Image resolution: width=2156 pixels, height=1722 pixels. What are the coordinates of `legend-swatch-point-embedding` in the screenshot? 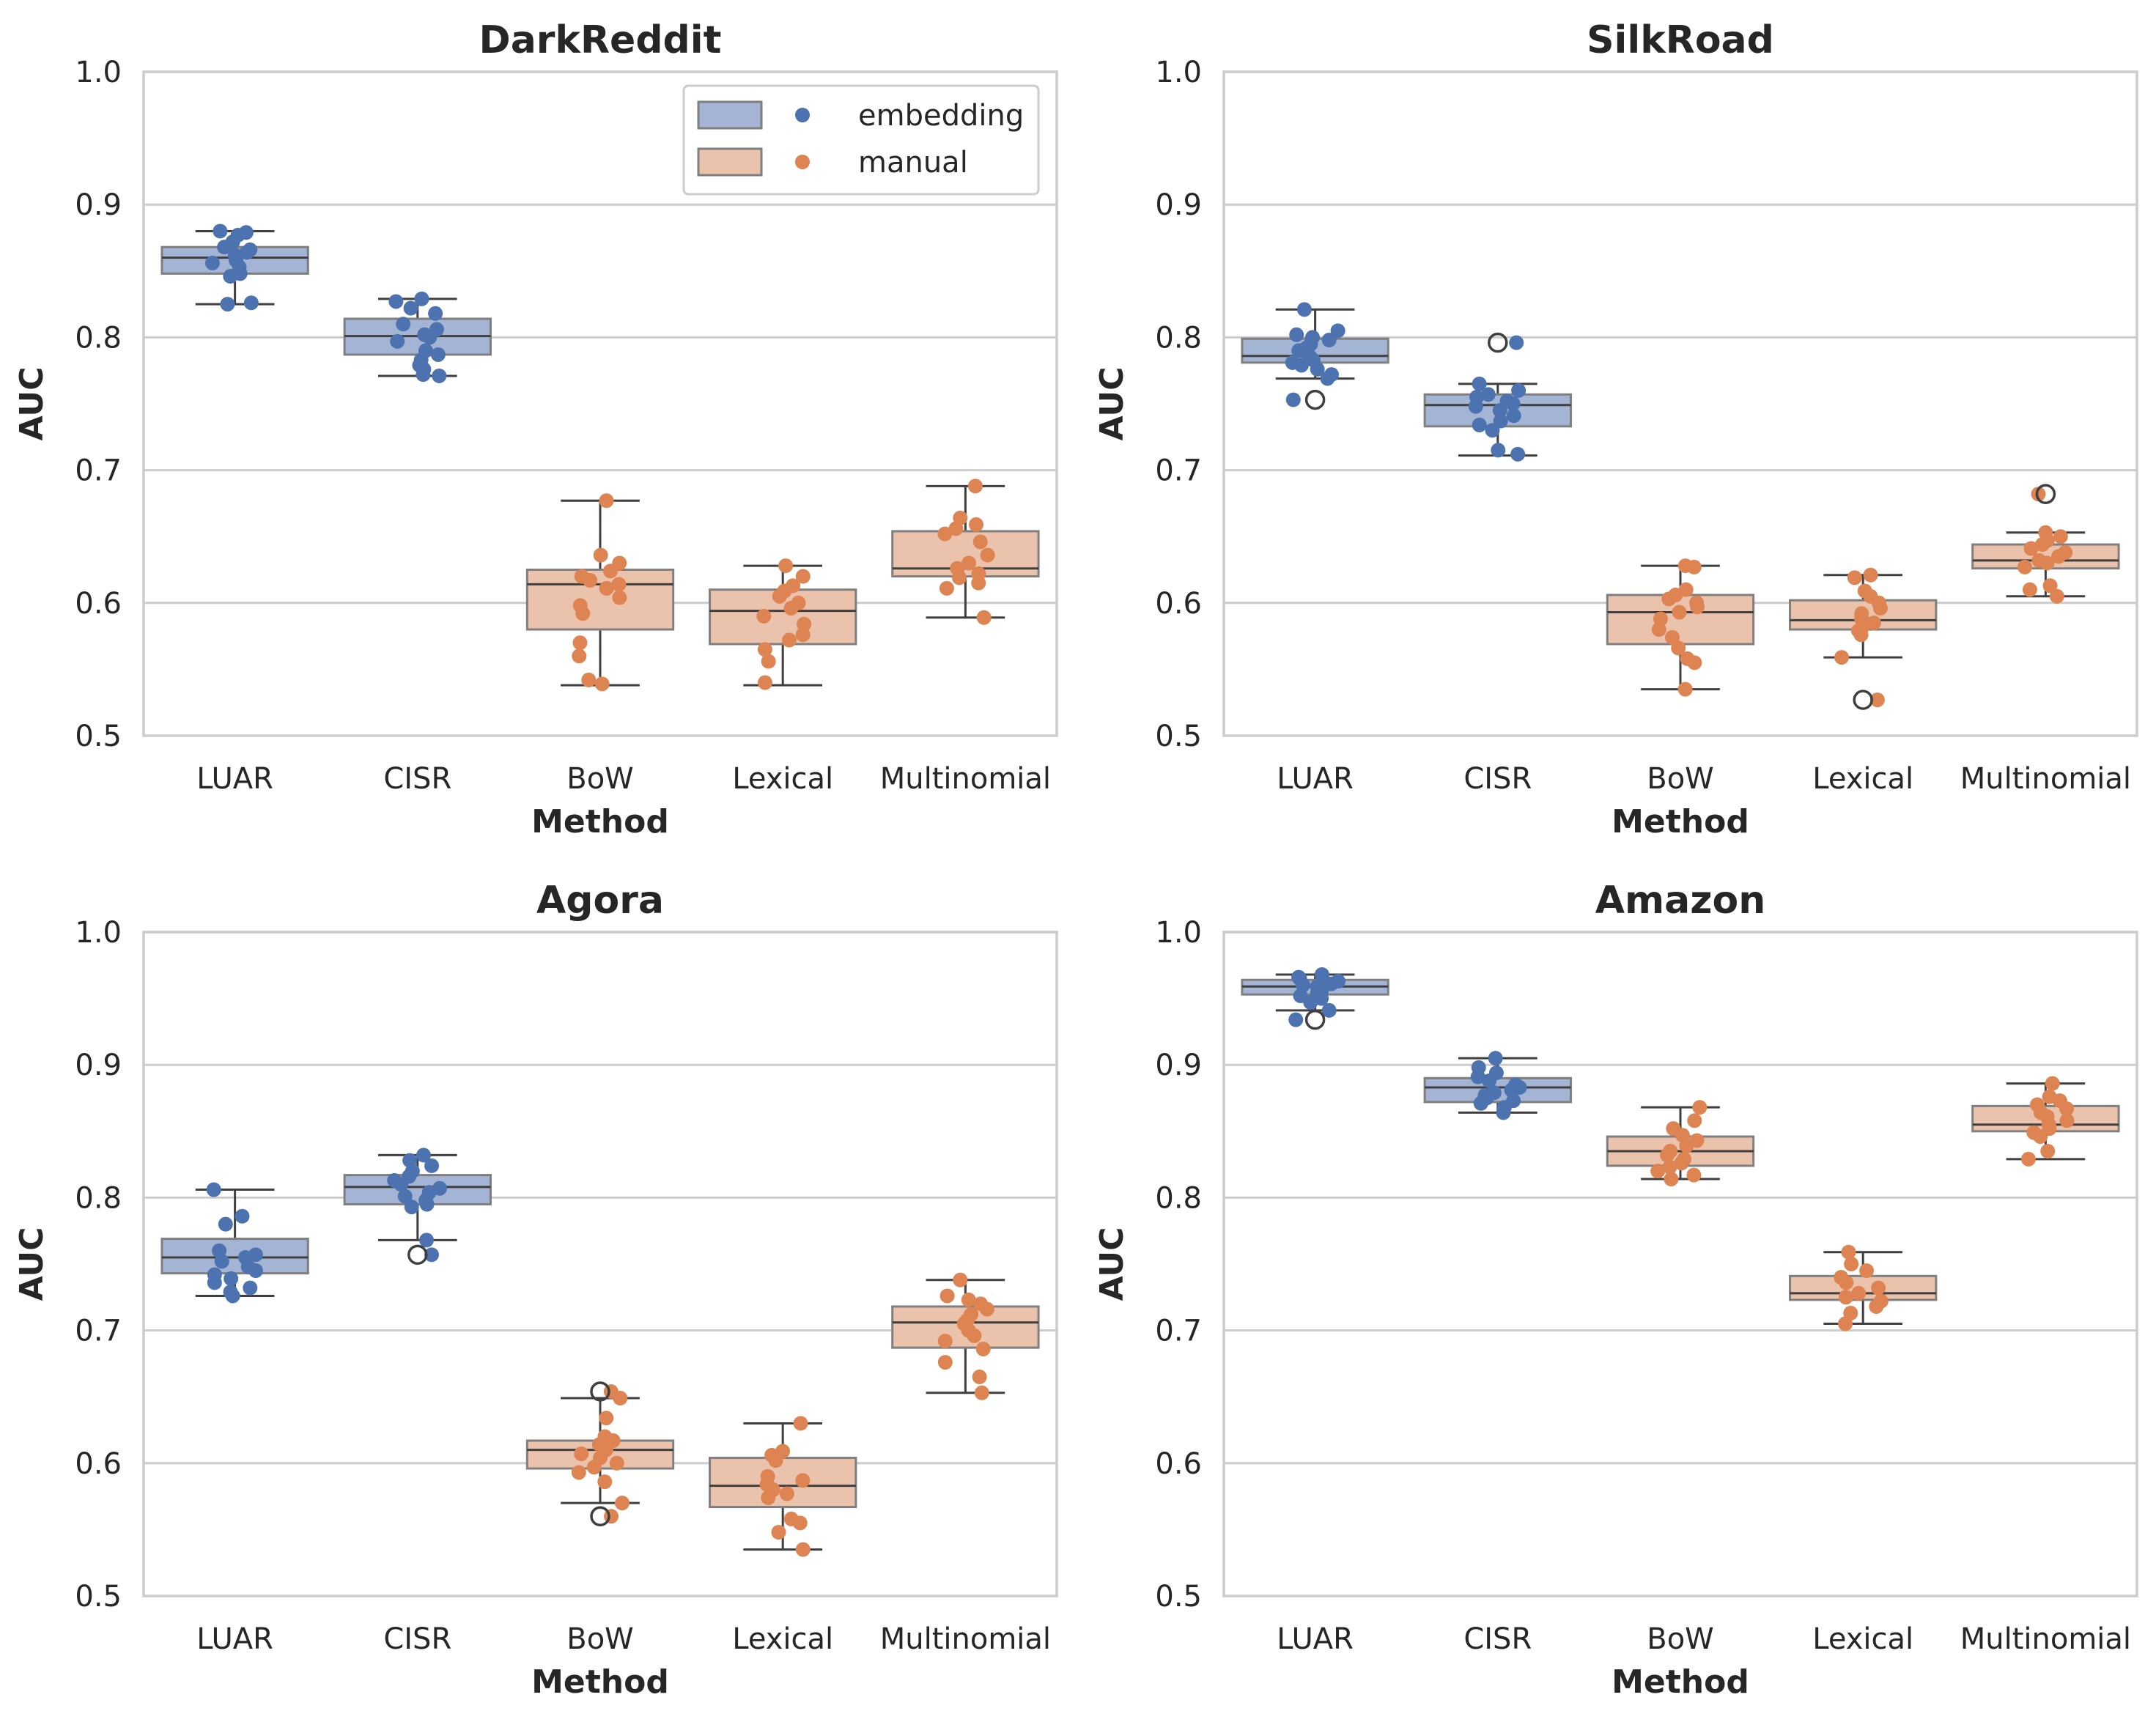 It's located at (802, 115).